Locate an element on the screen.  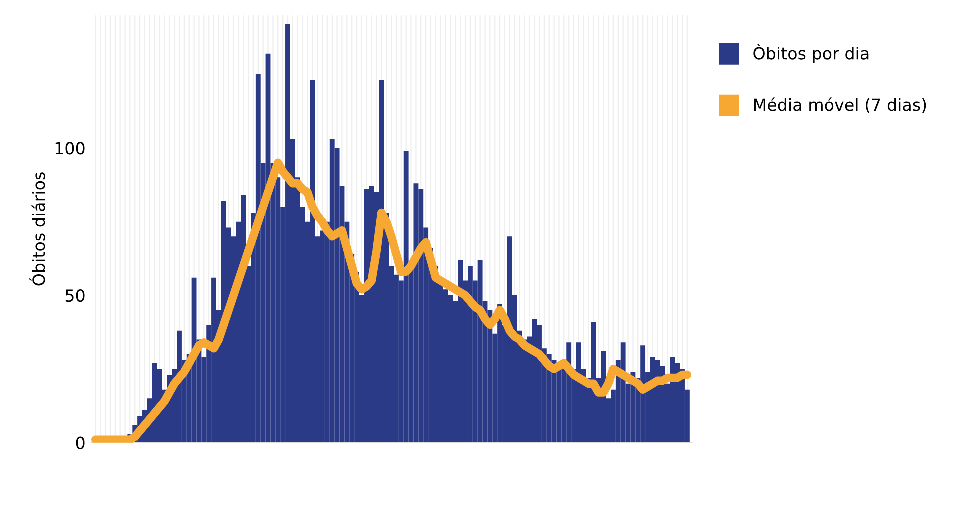
legend-label: Média móvel (7 dias) is located at coordinates (840, 106).